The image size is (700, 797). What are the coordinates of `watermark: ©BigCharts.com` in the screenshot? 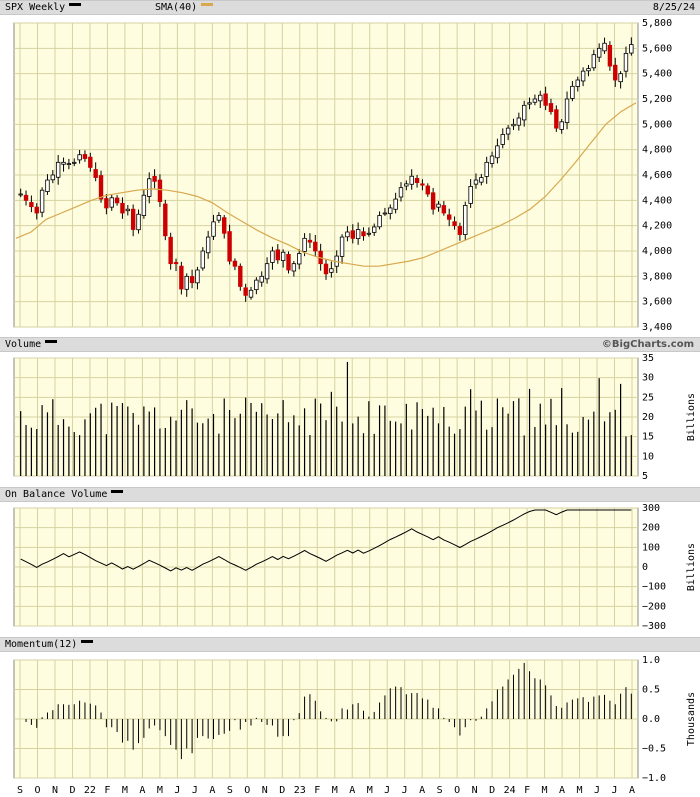 It's located at (647, 344).